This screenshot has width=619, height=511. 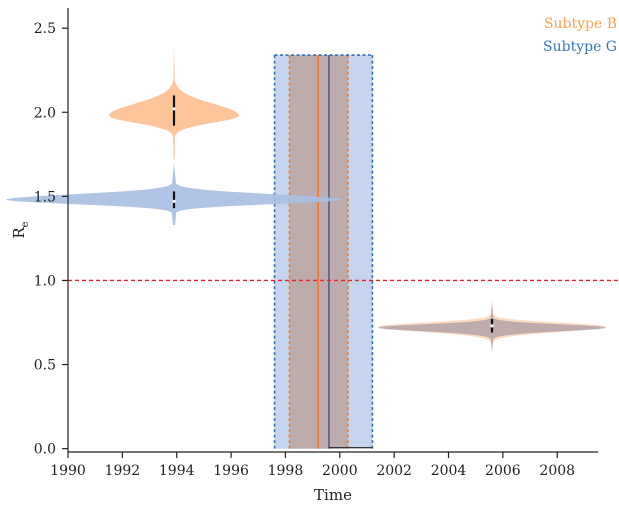 I want to click on y-tick-label-2.5: 2.5, so click(x=45, y=29).